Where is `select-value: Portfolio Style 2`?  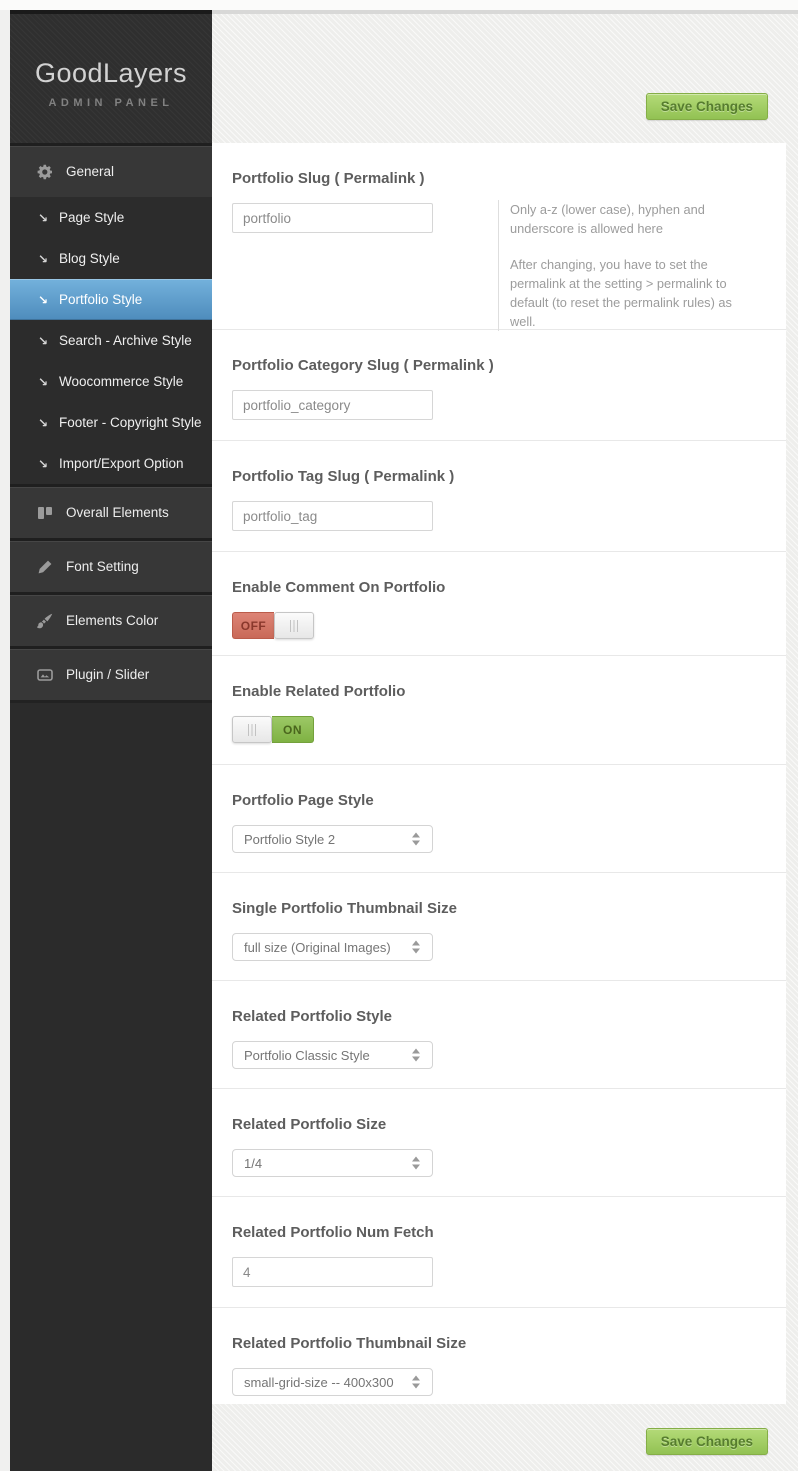
select-value: Portfolio Style 2 is located at coordinates (290, 839).